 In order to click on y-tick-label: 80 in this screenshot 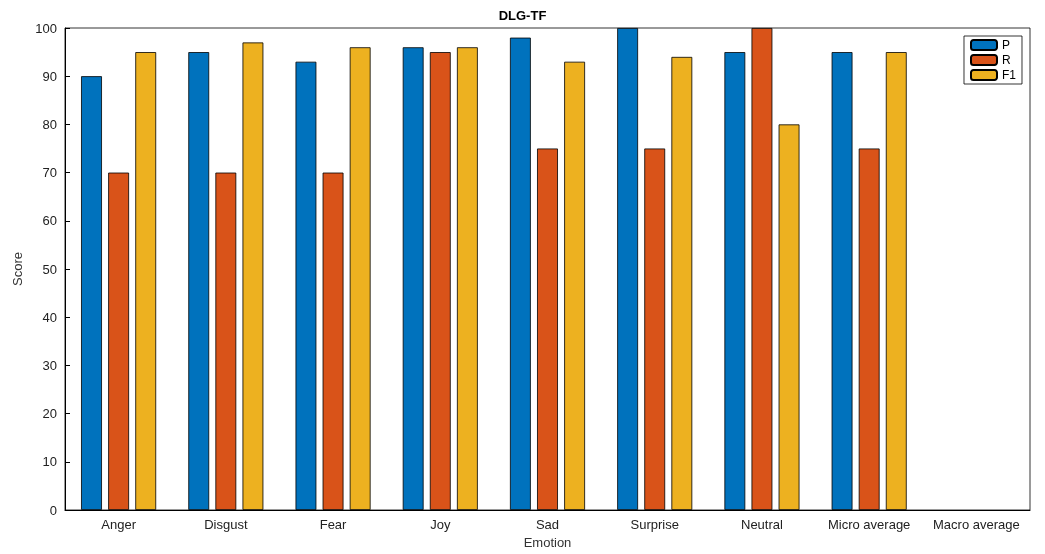, I will do `click(49, 124)`.